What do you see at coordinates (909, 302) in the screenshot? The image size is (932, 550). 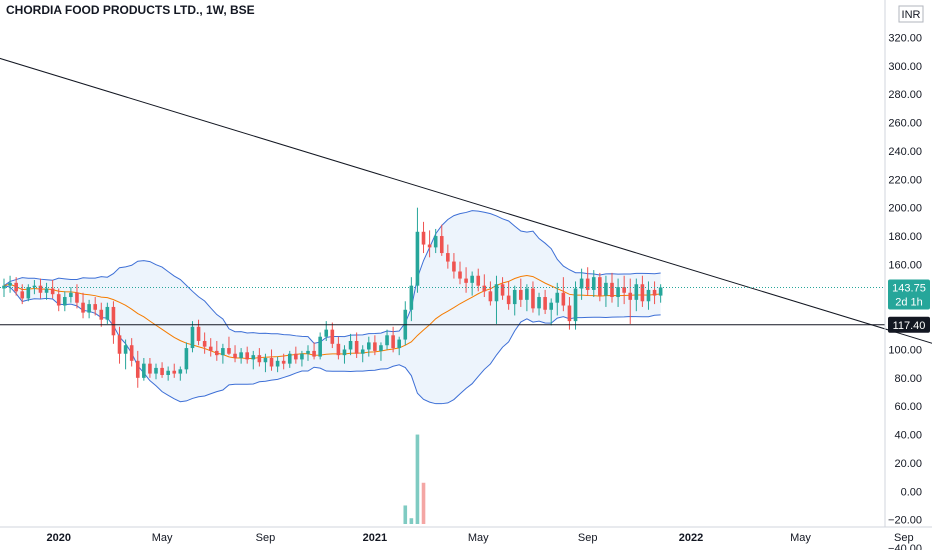 I see `countdown-label: 2d 1h` at bounding box center [909, 302].